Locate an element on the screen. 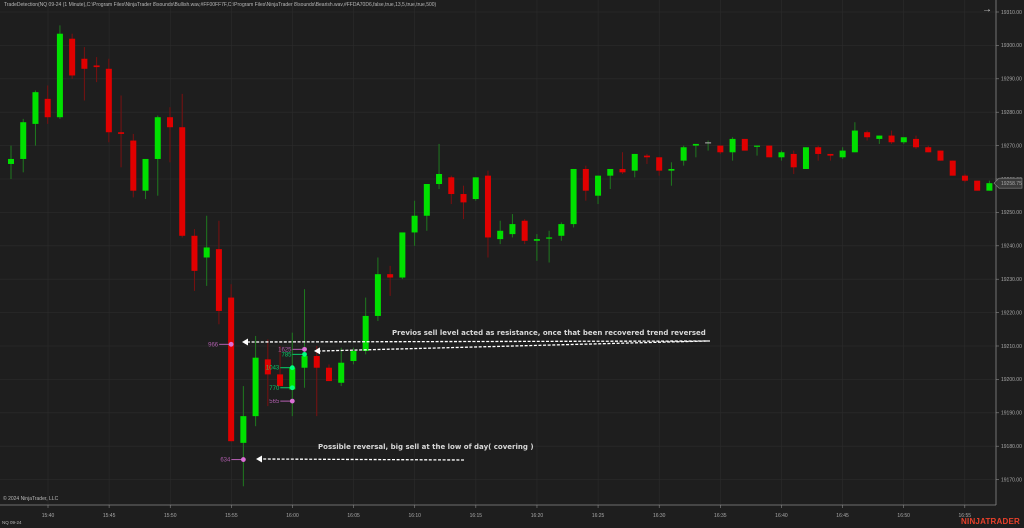 Image resolution: width=1024 pixels, height=528 pixels. price-tick-label: 19200.00 is located at coordinates (1011, 380).